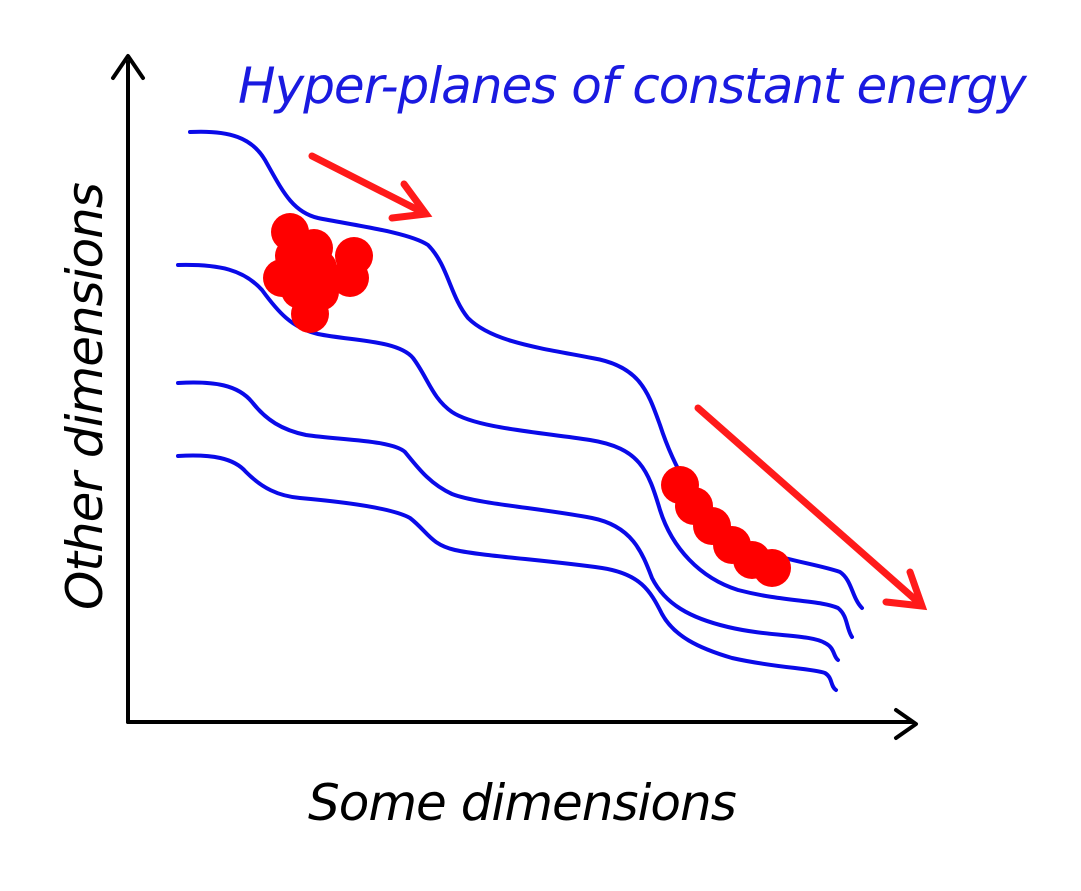 Image resolution: width=1081 pixels, height=891 pixels. I want to click on lower-arrow-shaft, so click(808, 505).